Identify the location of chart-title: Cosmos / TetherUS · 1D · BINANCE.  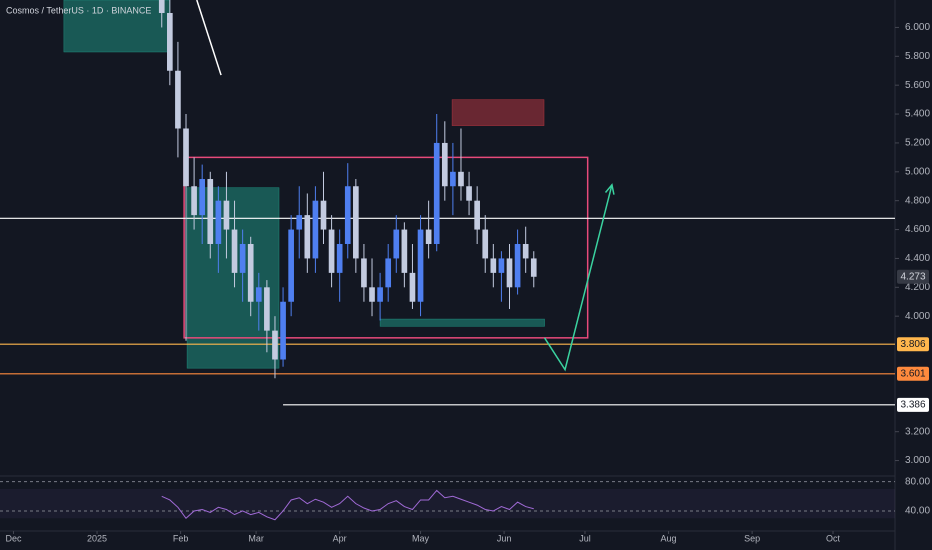
(78, 10).